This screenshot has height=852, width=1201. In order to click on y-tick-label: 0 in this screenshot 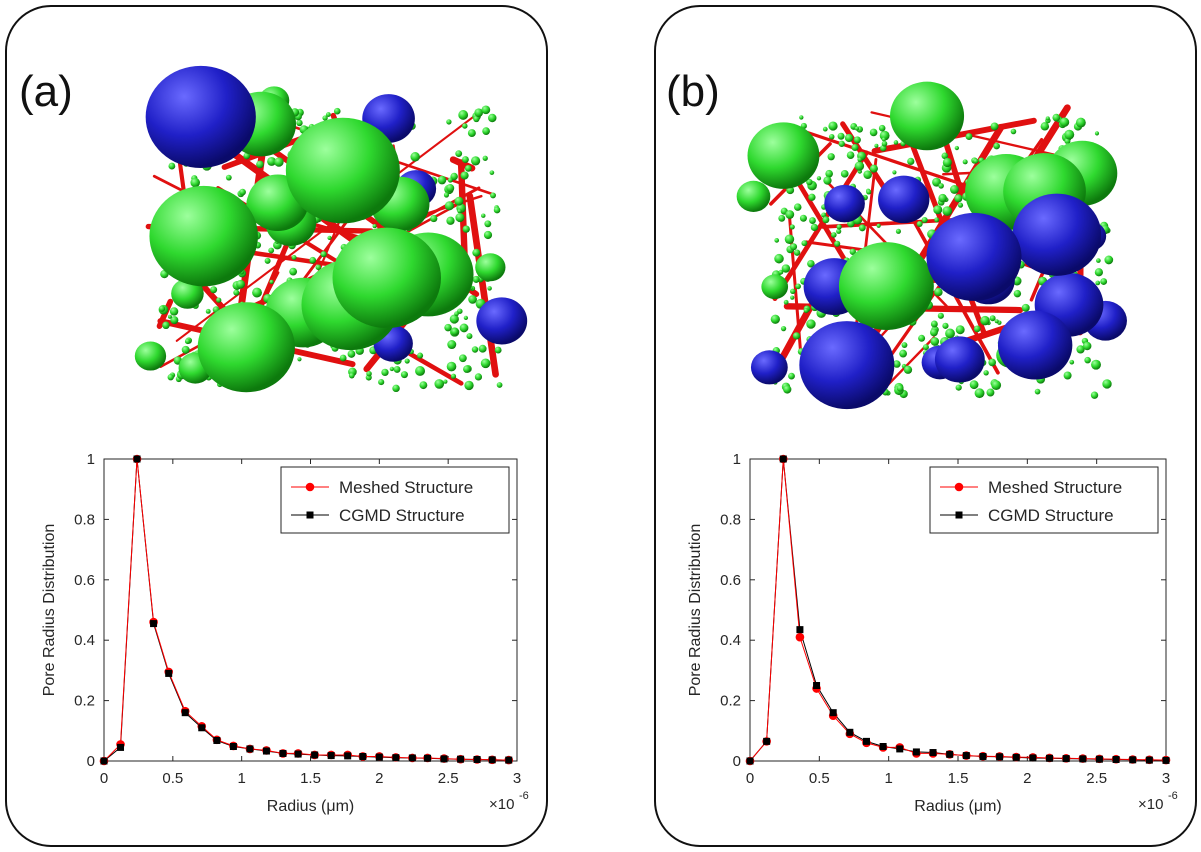, I will do `click(91, 761)`.